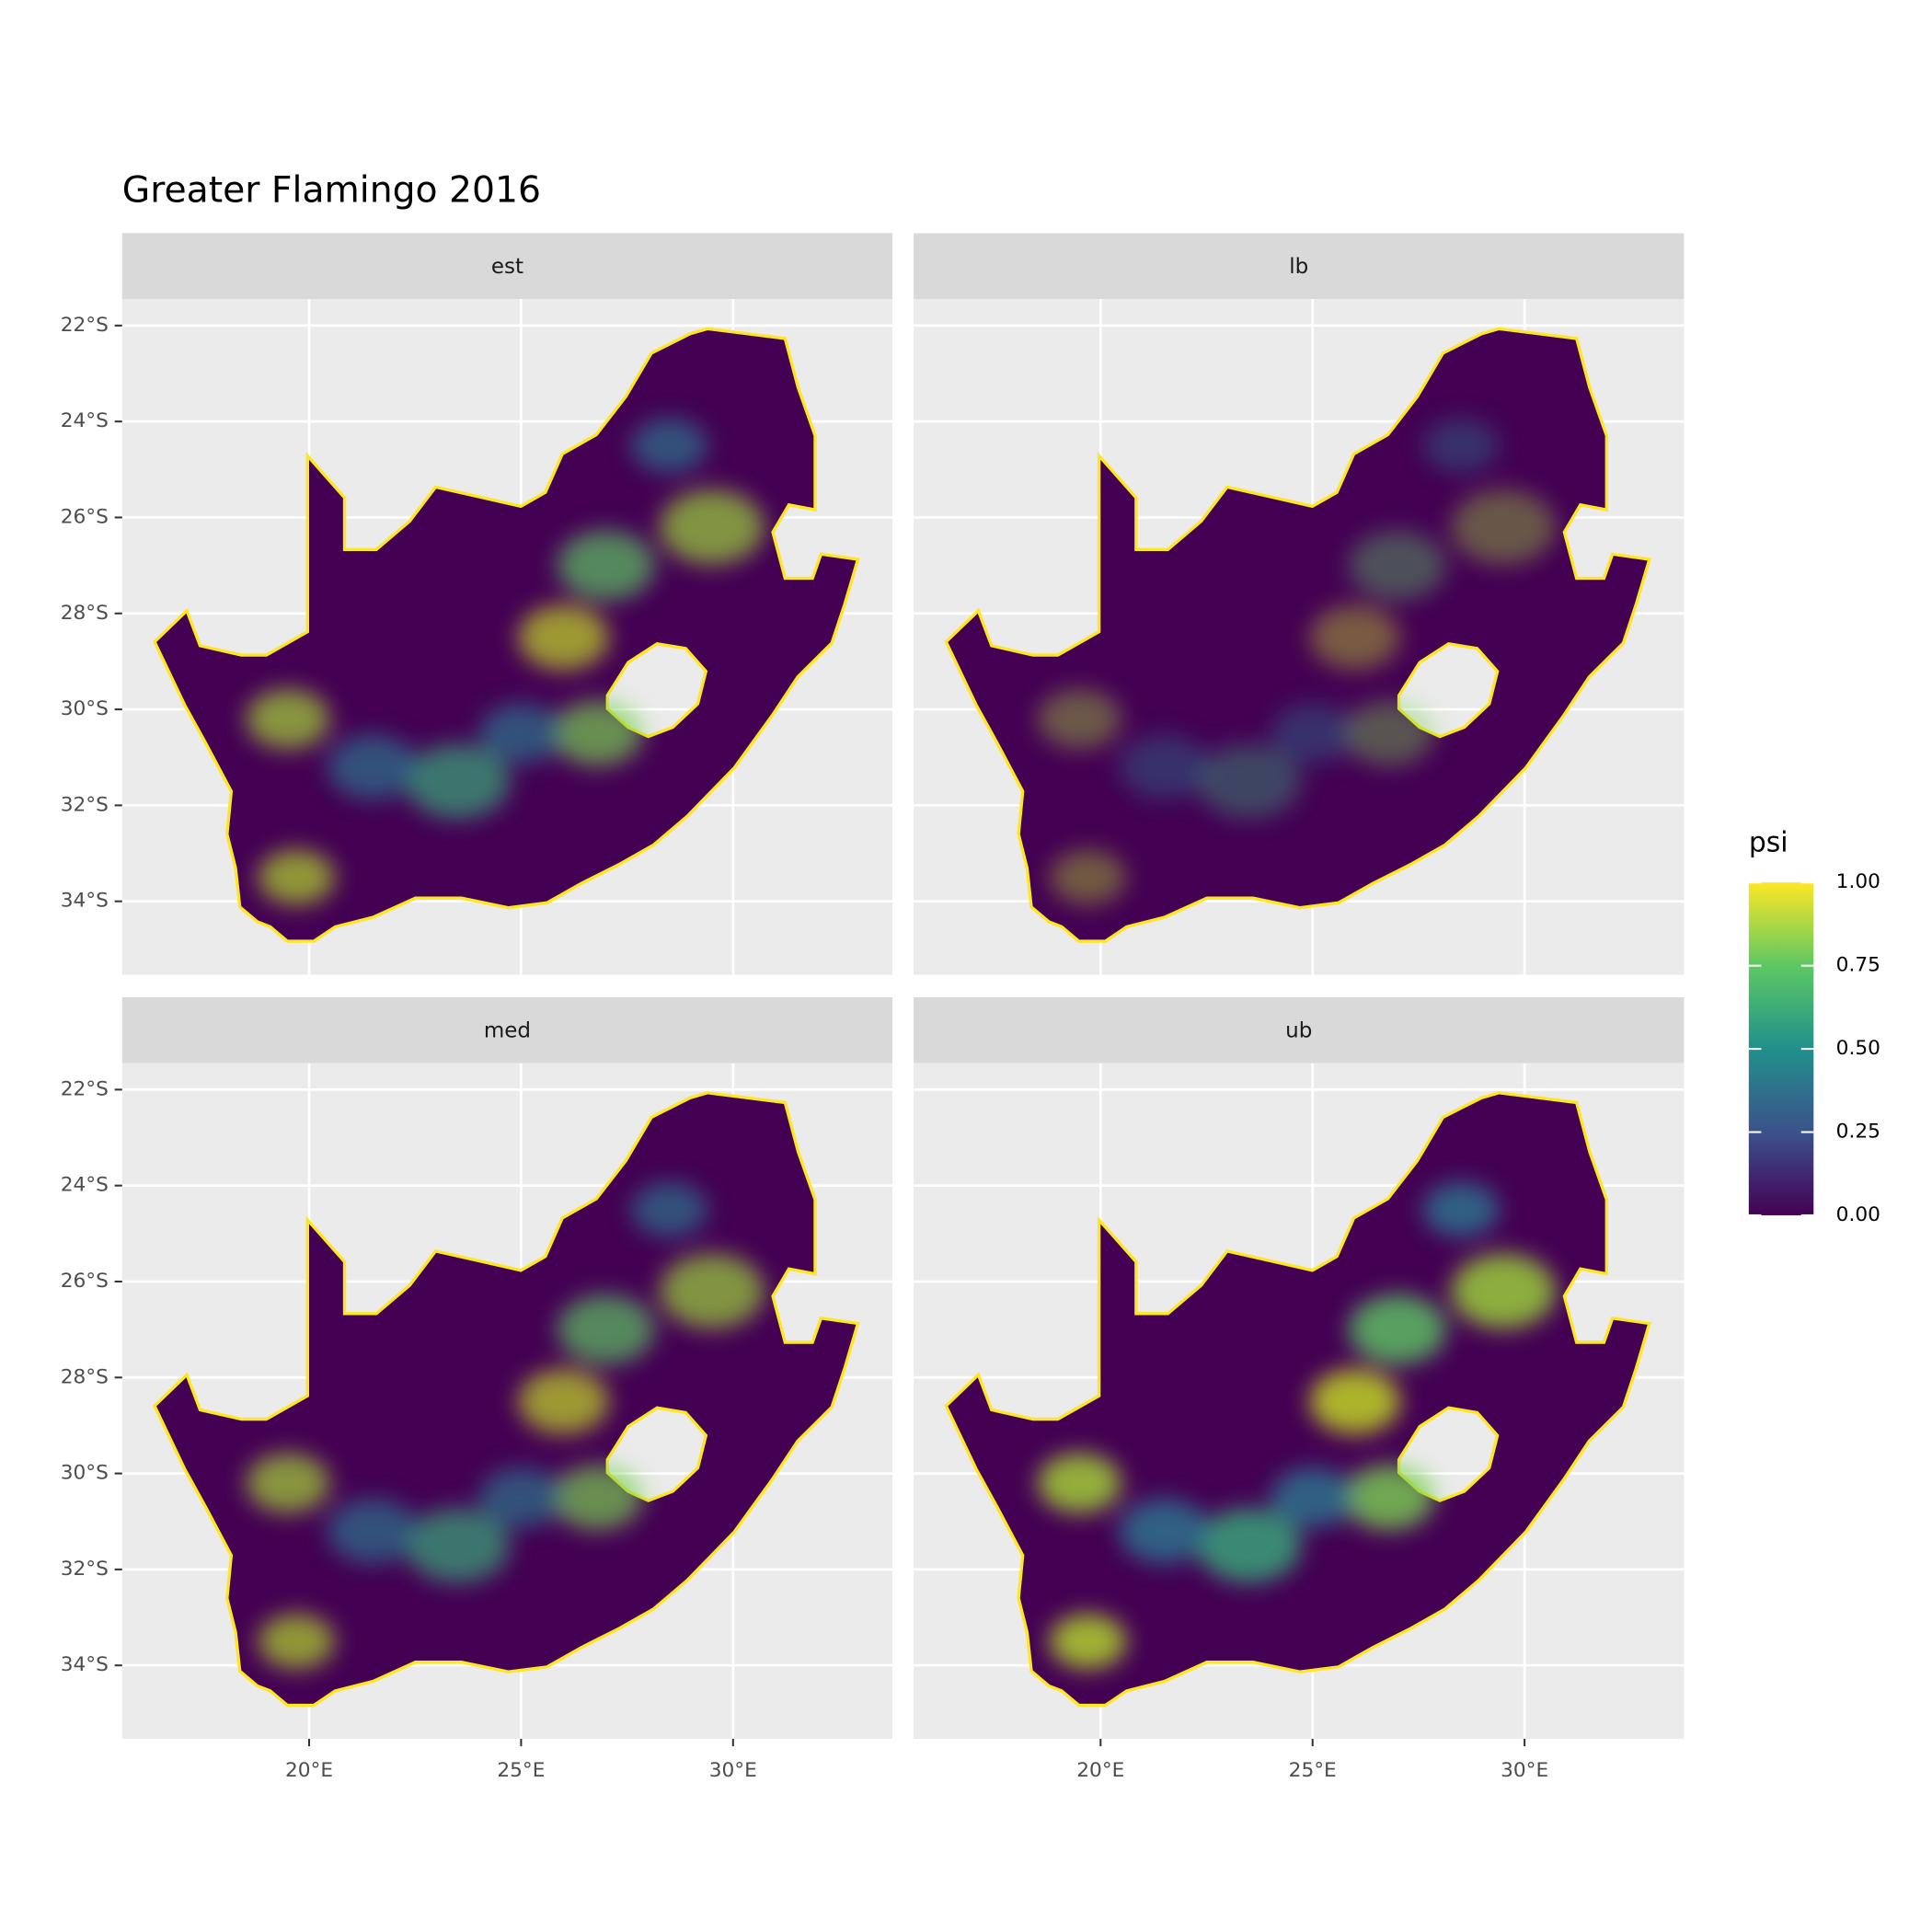  What do you see at coordinates (1858, 1048) in the screenshot?
I see `legend-label: 0.50` at bounding box center [1858, 1048].